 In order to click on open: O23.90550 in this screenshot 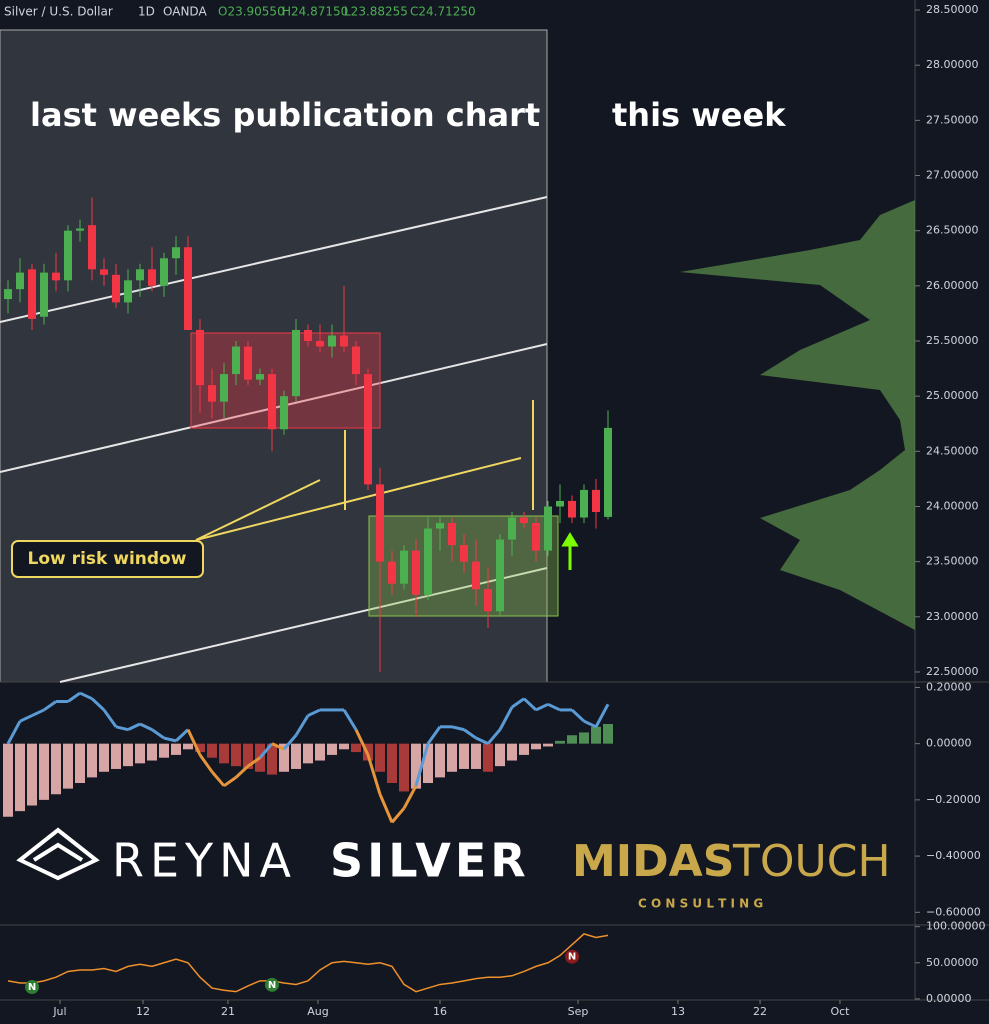, I will do `click(251, 12)`.